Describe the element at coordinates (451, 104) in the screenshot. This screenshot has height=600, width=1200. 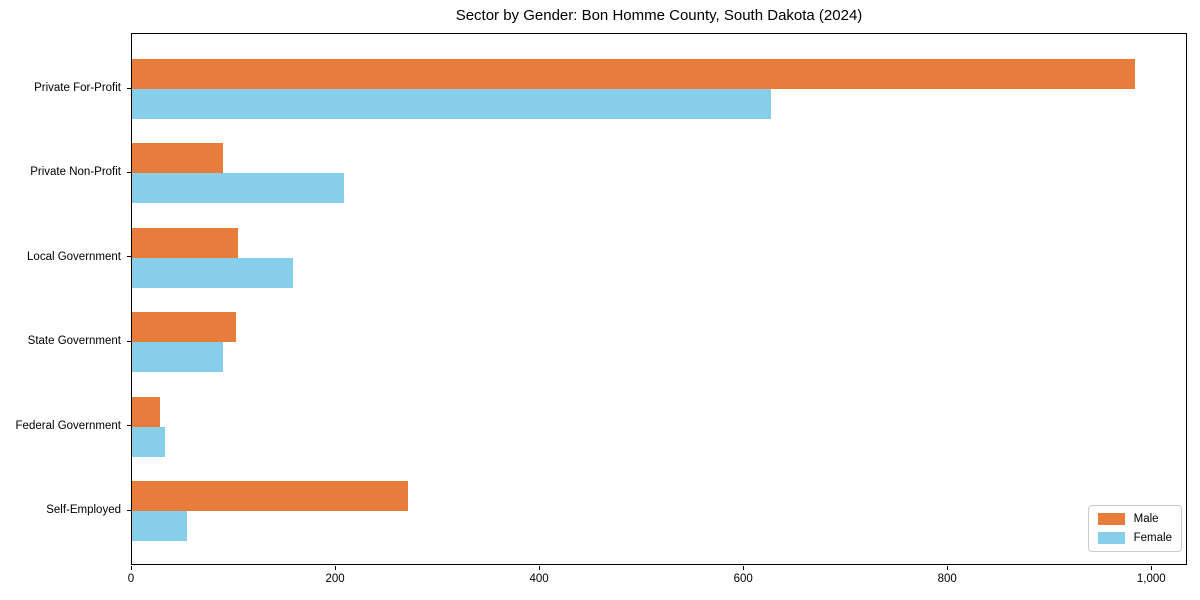
I see `bar-female-private-for-profit` at that location.